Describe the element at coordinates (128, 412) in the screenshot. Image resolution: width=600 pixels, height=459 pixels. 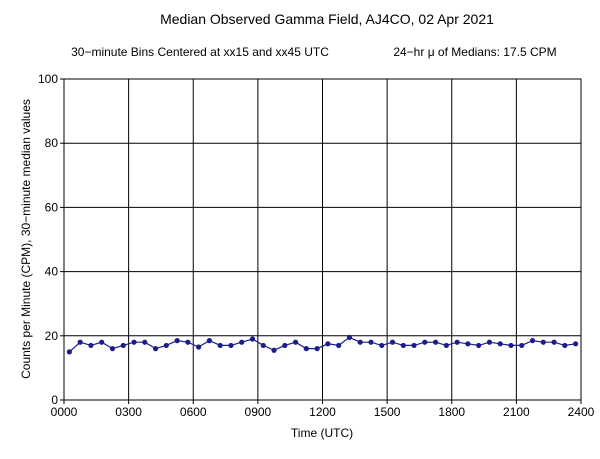
I see `x-tick-label: 0300` at that location.